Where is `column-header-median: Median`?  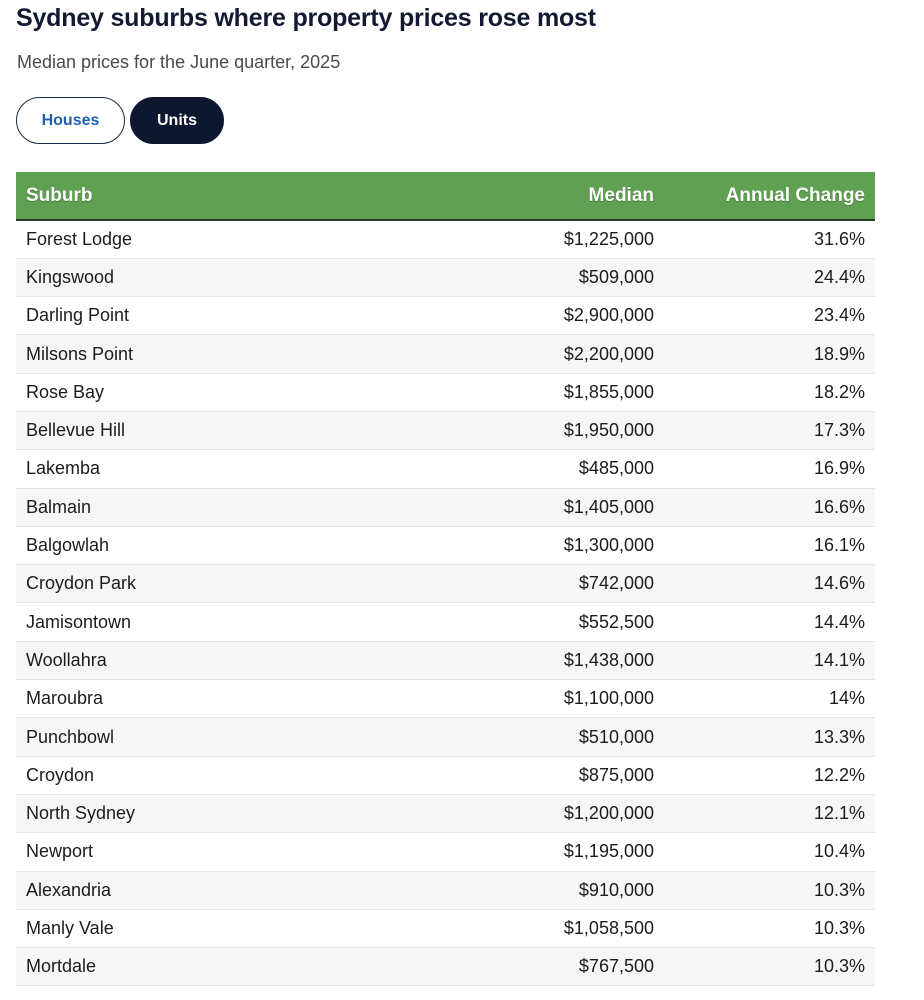 column-header-median: Median is located at coordinates (530, 196).